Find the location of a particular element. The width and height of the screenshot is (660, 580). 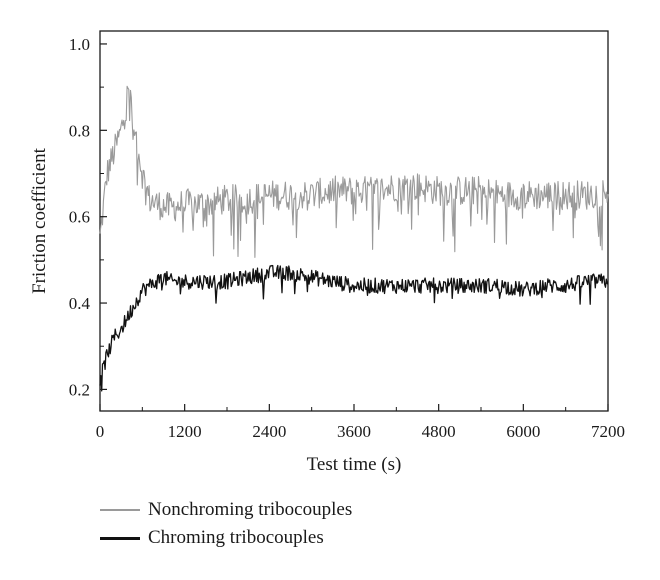

y-axis-title: Friction coefficient is located at coordinates (39, 220).